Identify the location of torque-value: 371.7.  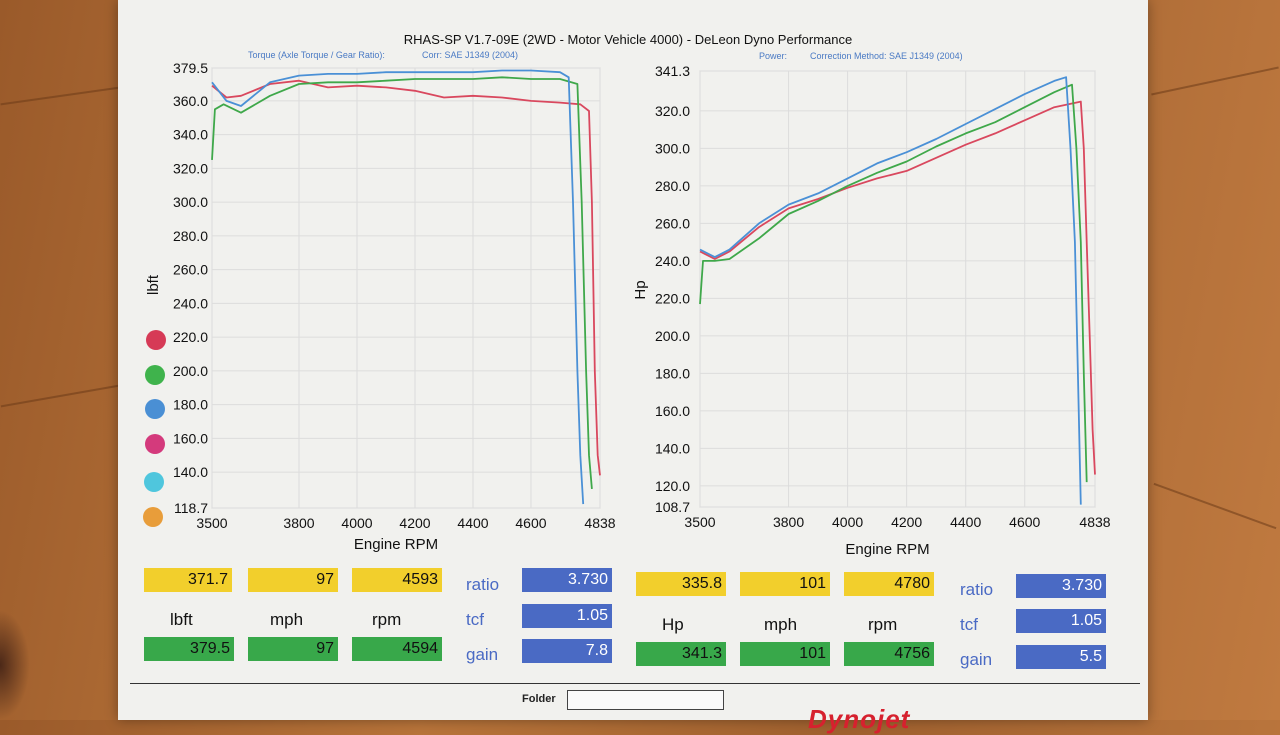
(188, 580).